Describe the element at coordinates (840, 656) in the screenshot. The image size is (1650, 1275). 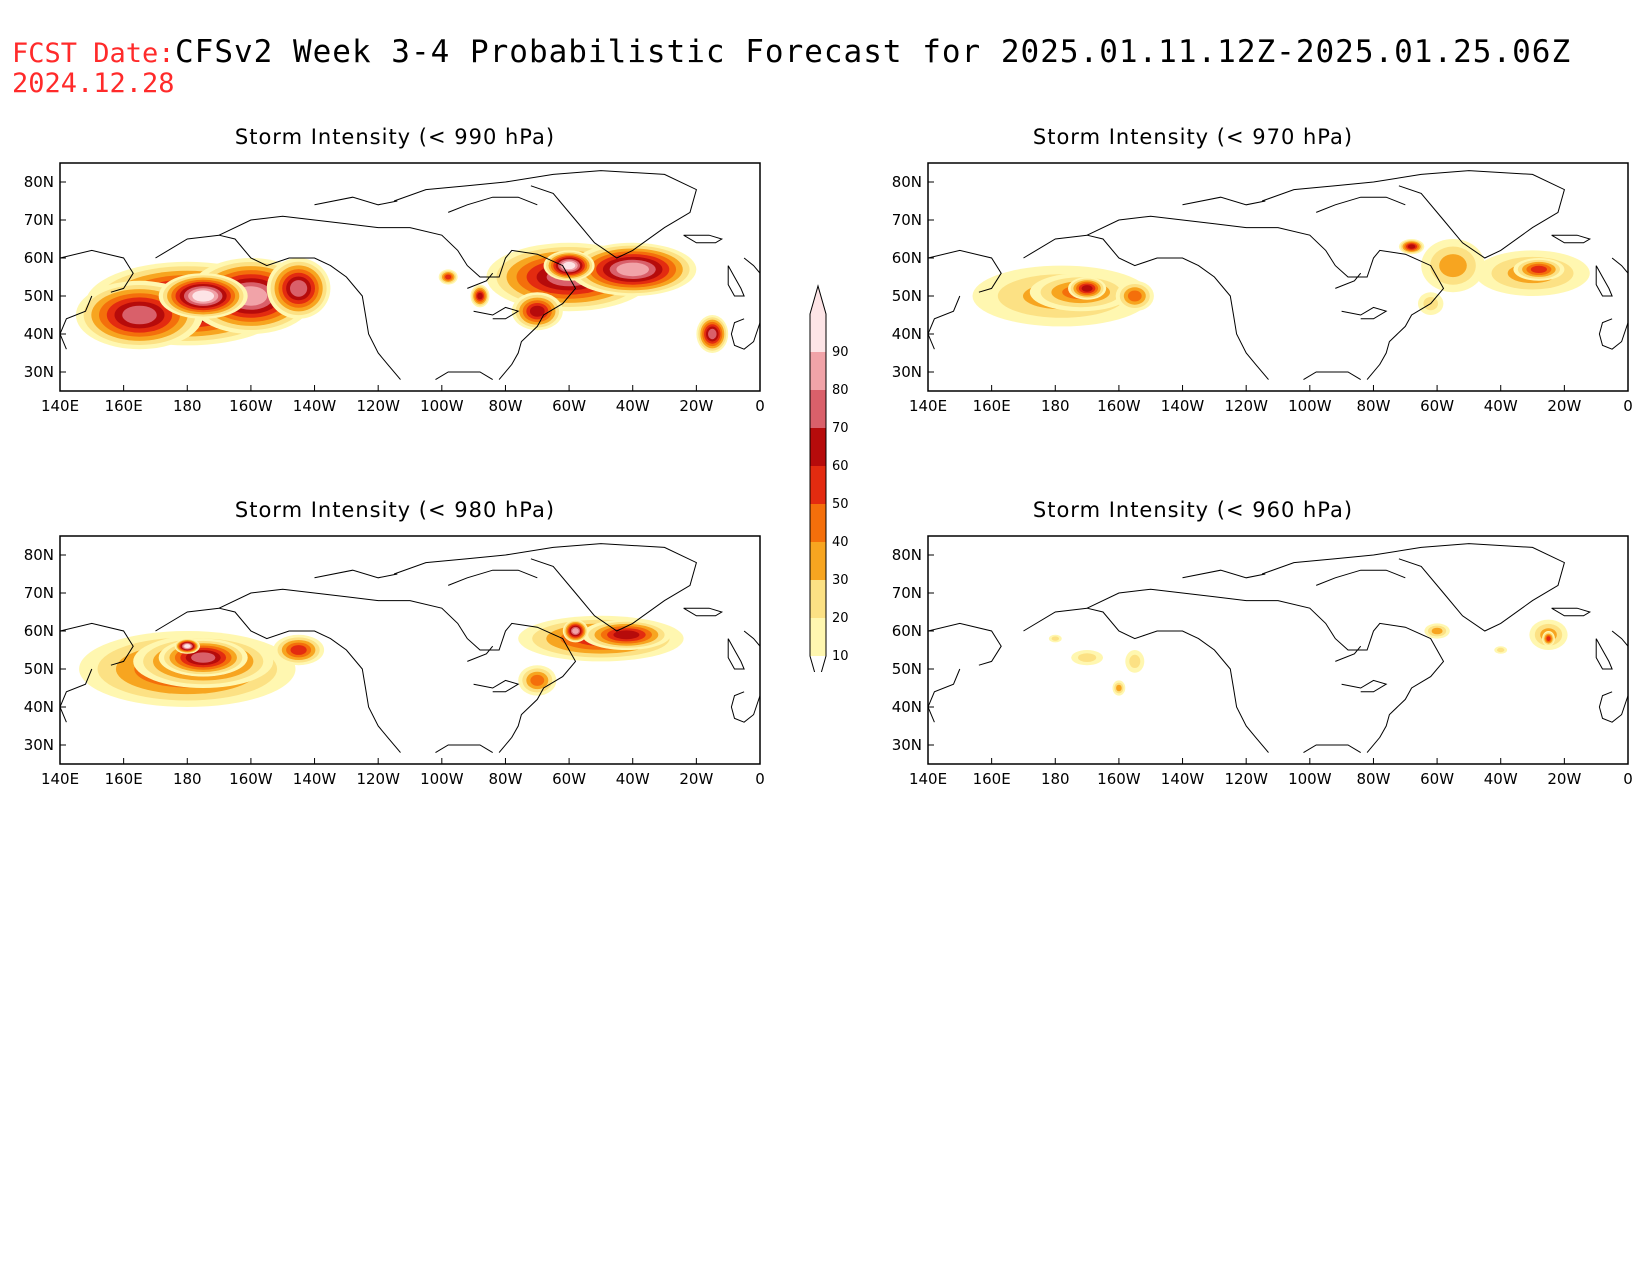
I see `colorbar-label: 10` at that location.